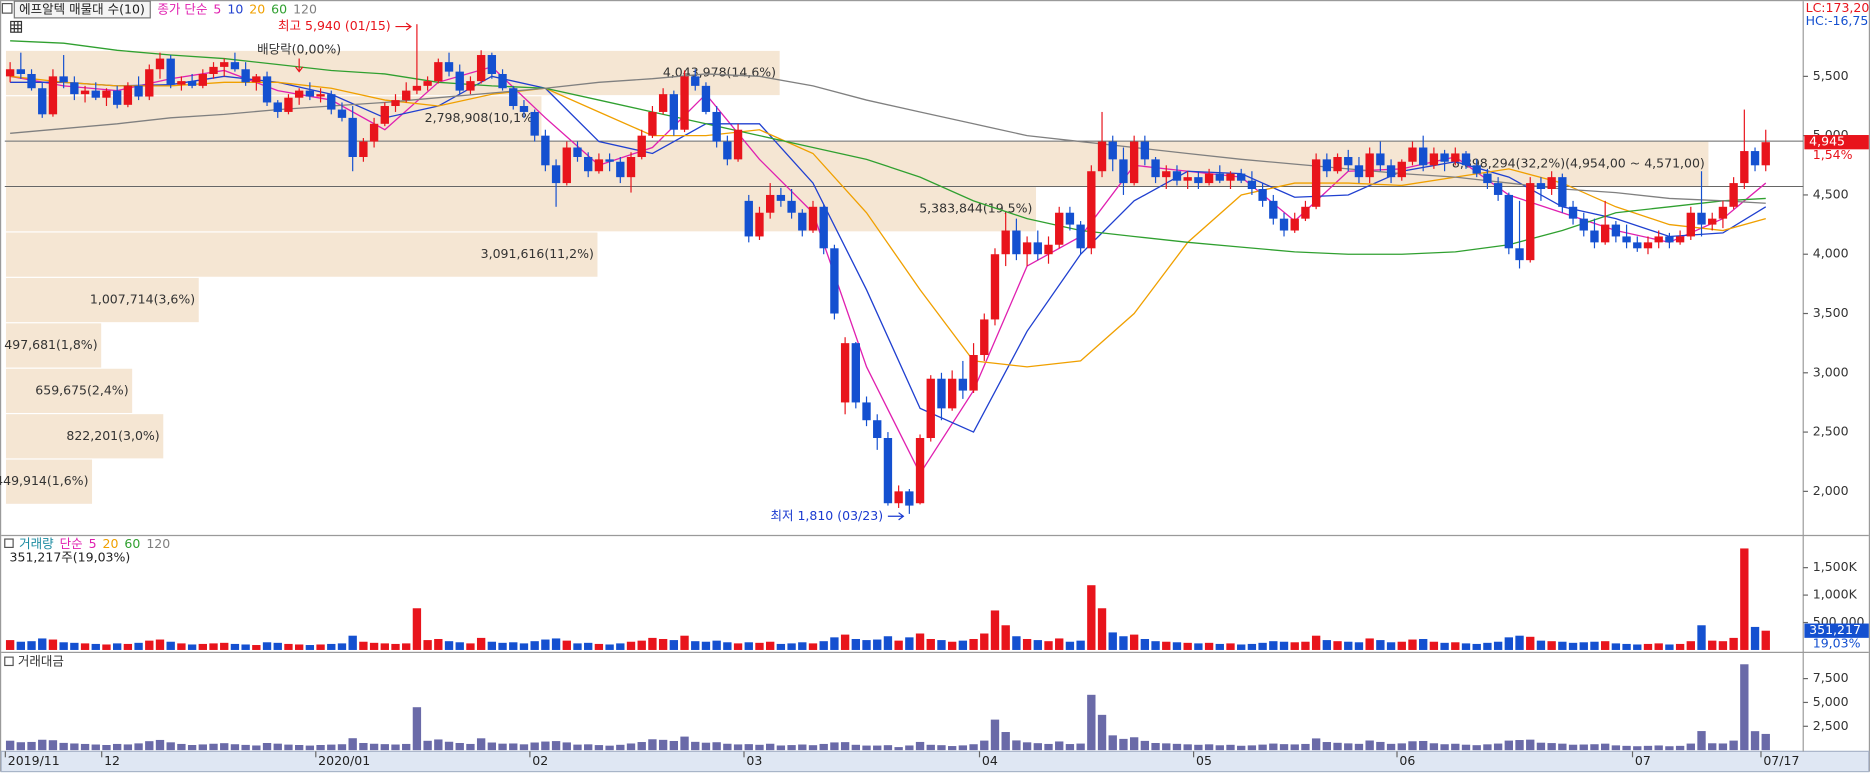 The height and width of the screenshot is (773, 1870). I want to click on legend-title: 종가 단순, so click(182, 8).